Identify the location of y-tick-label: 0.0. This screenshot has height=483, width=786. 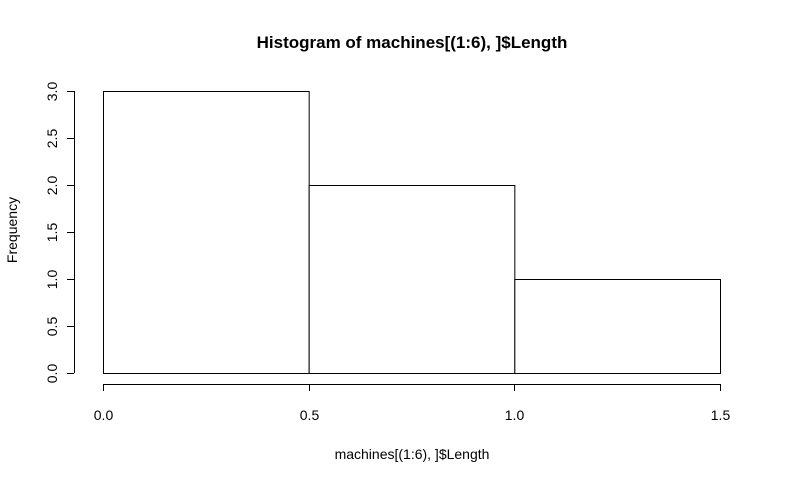
(52, 374).